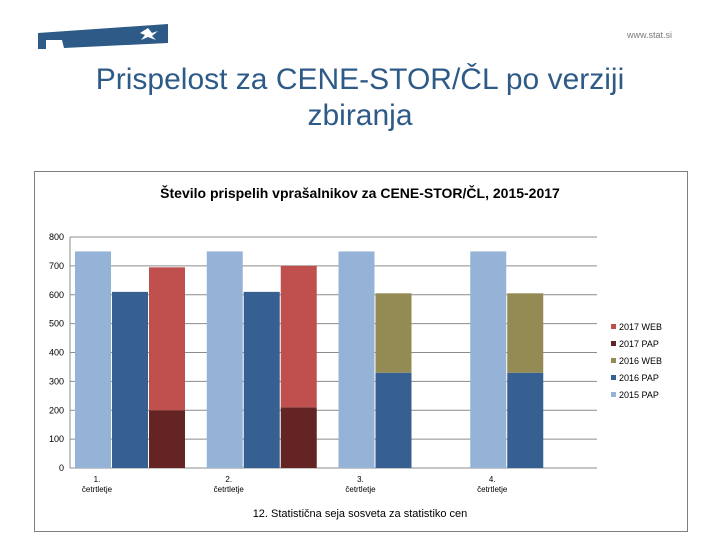 This screenshot has width=720, height=540. I want to click on y-tick-label: 200, so click(56, 410).